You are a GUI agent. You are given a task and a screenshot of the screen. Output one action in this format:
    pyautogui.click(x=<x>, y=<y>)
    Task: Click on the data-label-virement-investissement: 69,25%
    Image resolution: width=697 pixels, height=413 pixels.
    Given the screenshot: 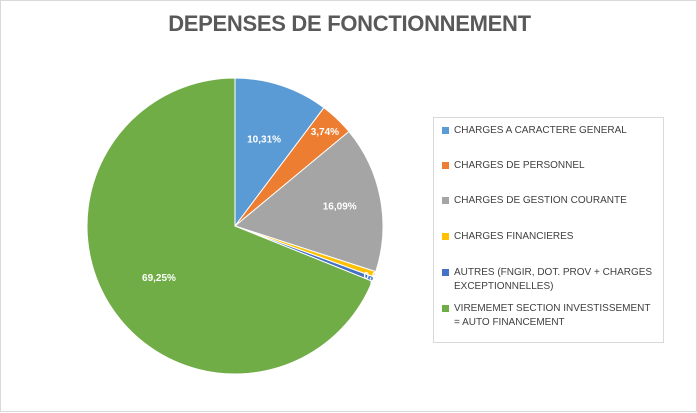 What is the action you would take?
    pyautogui.click(x=159, y=278)
    